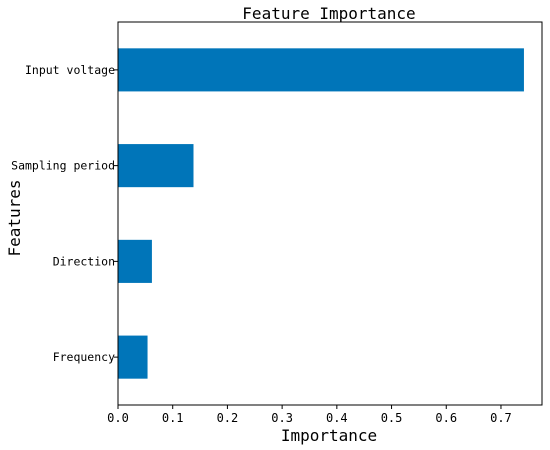 The image size is (550, 450). What do you see at coordinates (329, 435) in the screenshot?
I see `x-axis-label: Importance` at bounding box center [329, 435].